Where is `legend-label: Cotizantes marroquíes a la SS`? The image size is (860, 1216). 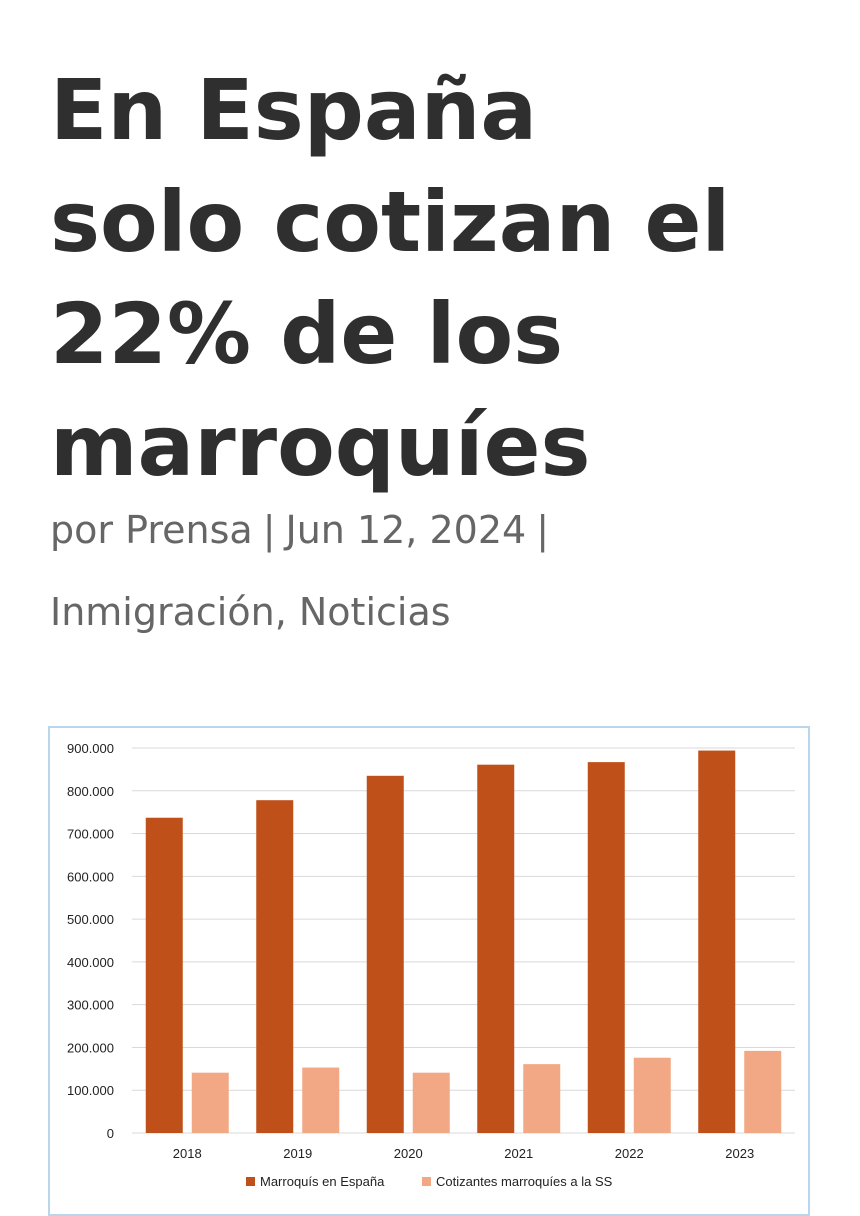
legend-label: Cotizantes marroquíes a la SS is located at coordinates (524, 1181).